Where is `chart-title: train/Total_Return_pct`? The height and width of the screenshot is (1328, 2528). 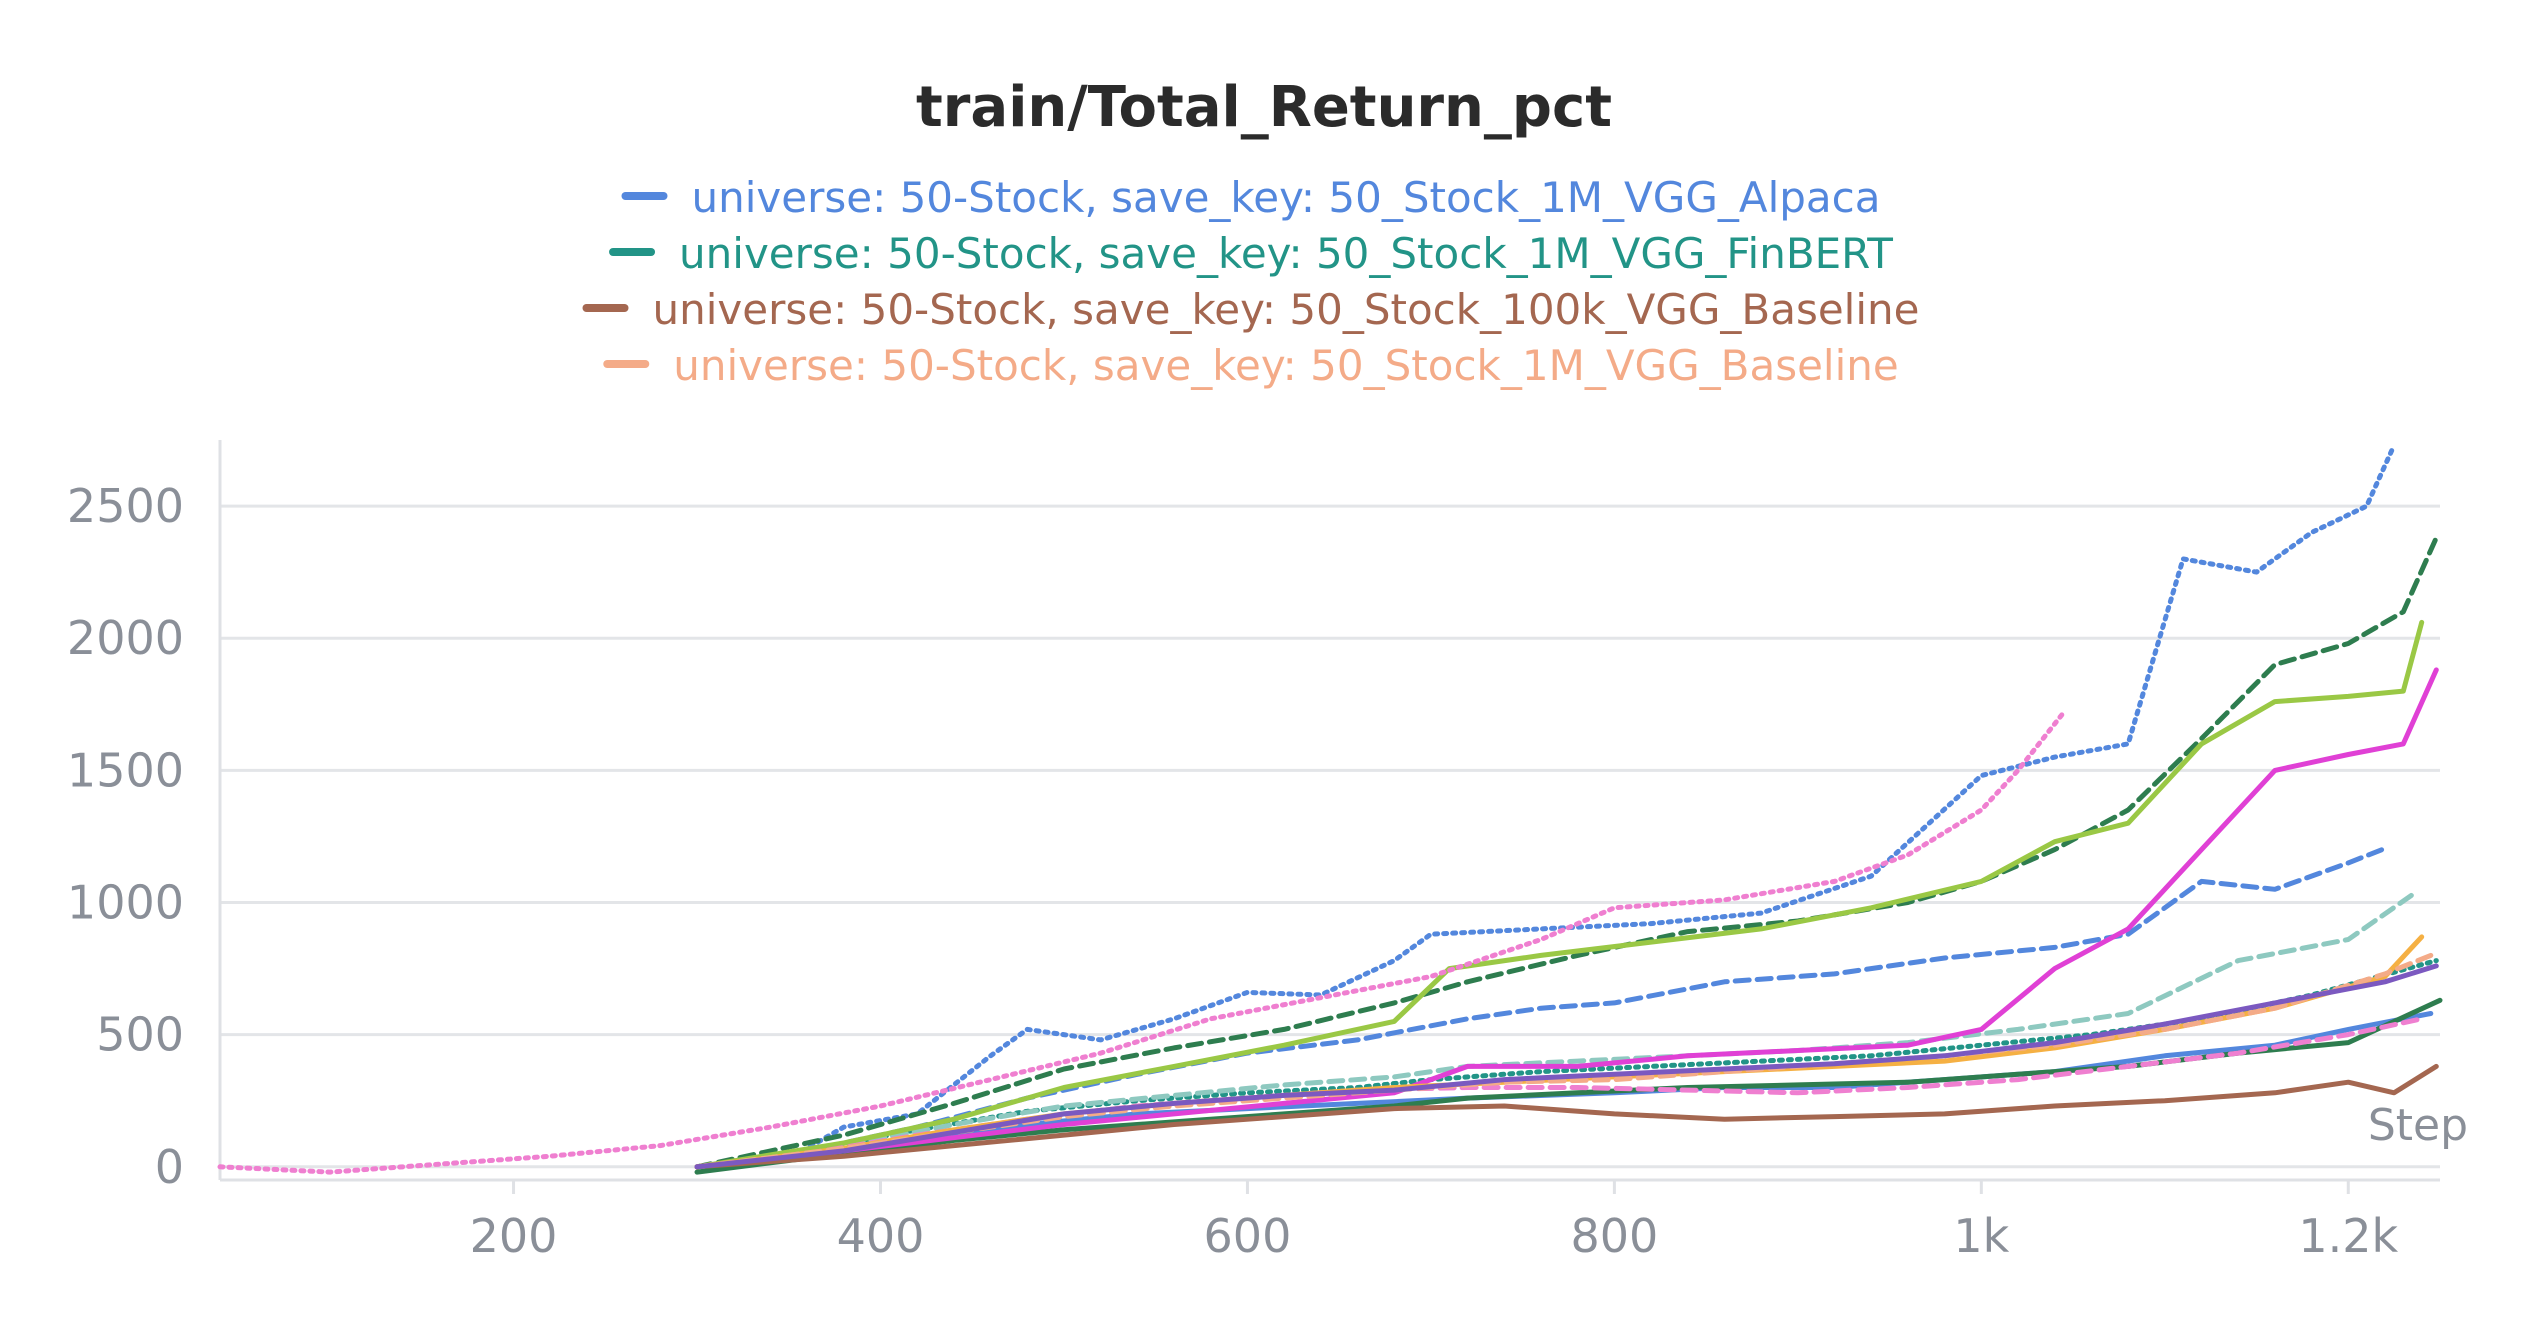 chart-title: train/Total_Return_pct is located at coordinates (1264, 107).